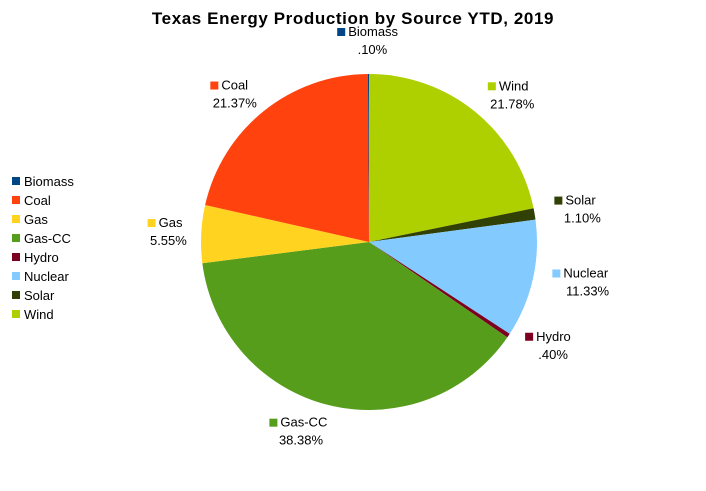 The image size is (706, 491). Describe the element at coordinates (298, 431) in the screenshot. I see `data-label-gas-cc: Gas-CC 38.38%` at that location.